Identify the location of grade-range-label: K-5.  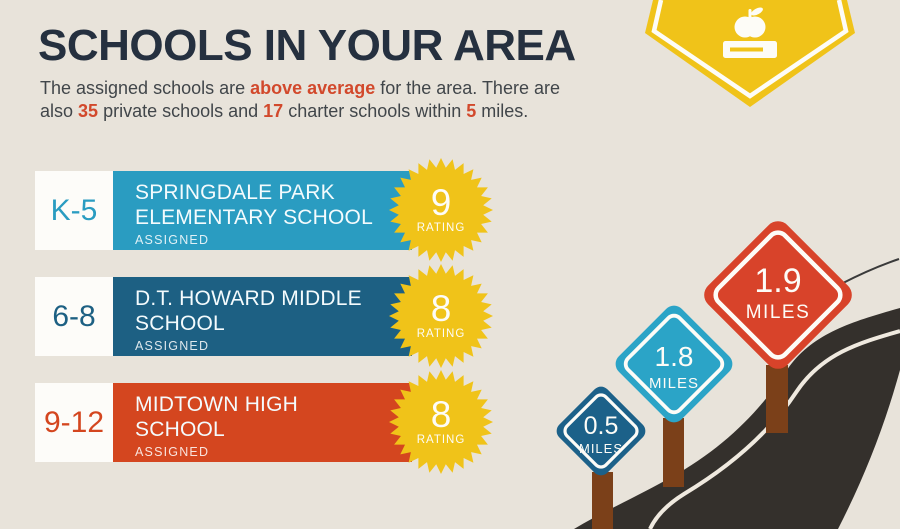
(74, 210).